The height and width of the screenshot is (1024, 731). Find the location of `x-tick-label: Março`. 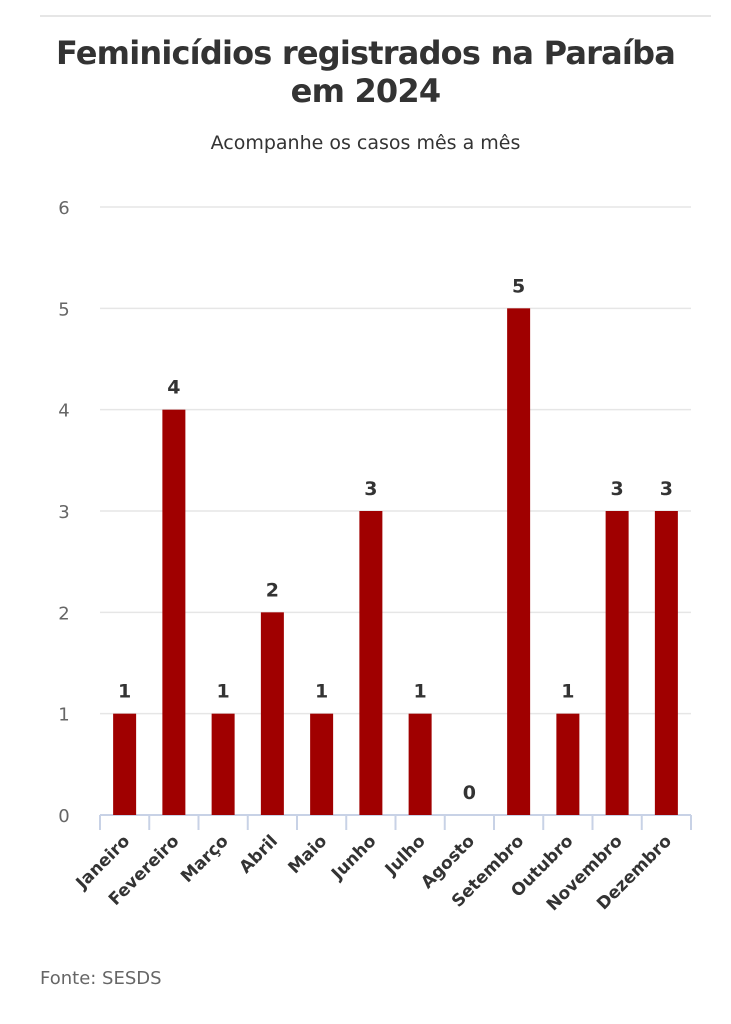

x-tick-label: Março is located at coordinates (205, 859).